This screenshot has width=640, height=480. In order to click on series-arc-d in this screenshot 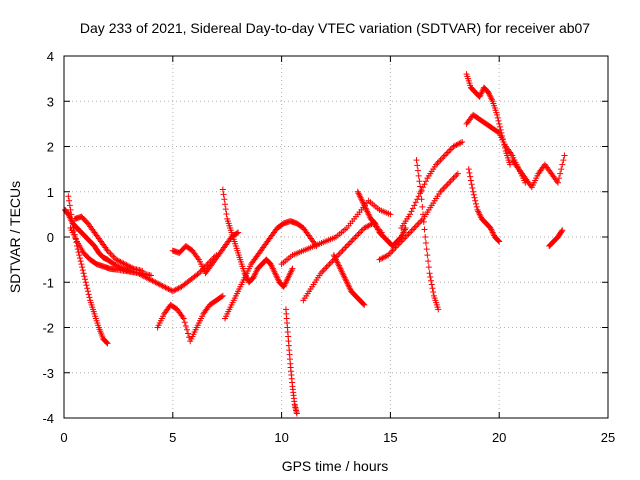, I will do `click(108, 243)`.